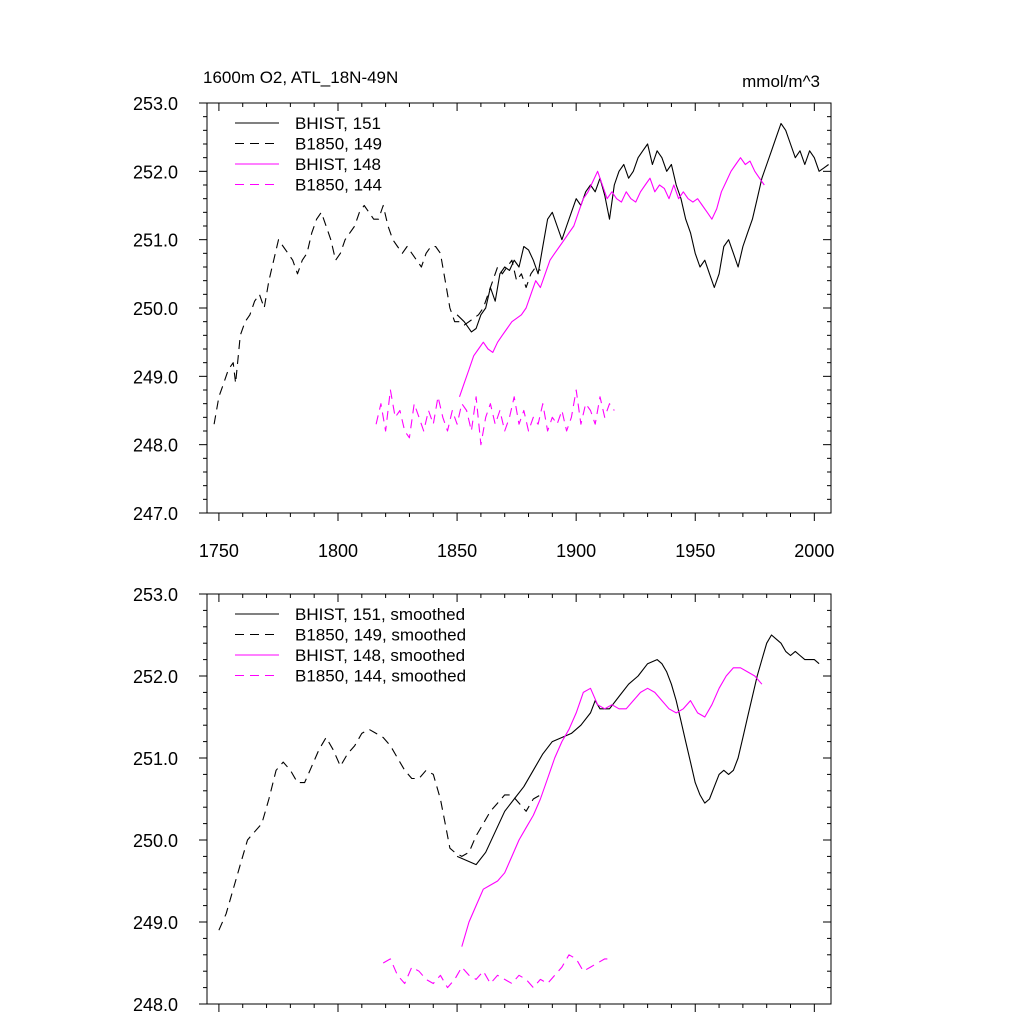 This screenshot has height=1024, width=1024. Describe the element at coordinates (781, 81) in the screenshot. I see `chart-units: mmol/m^3` at that location.